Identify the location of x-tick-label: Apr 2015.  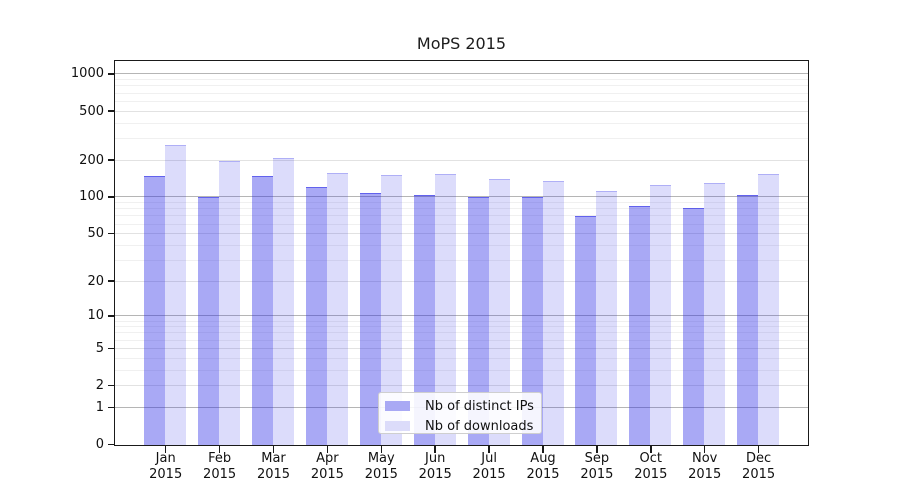
(327, 466).